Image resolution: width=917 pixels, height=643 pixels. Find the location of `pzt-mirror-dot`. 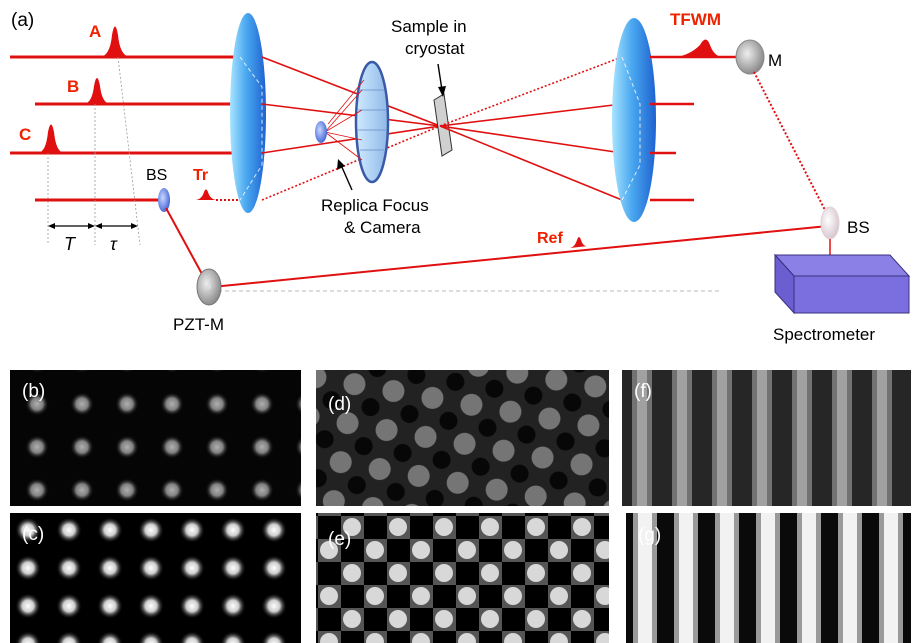

pzt-mirror-dot is located at coordinates (209, 287).